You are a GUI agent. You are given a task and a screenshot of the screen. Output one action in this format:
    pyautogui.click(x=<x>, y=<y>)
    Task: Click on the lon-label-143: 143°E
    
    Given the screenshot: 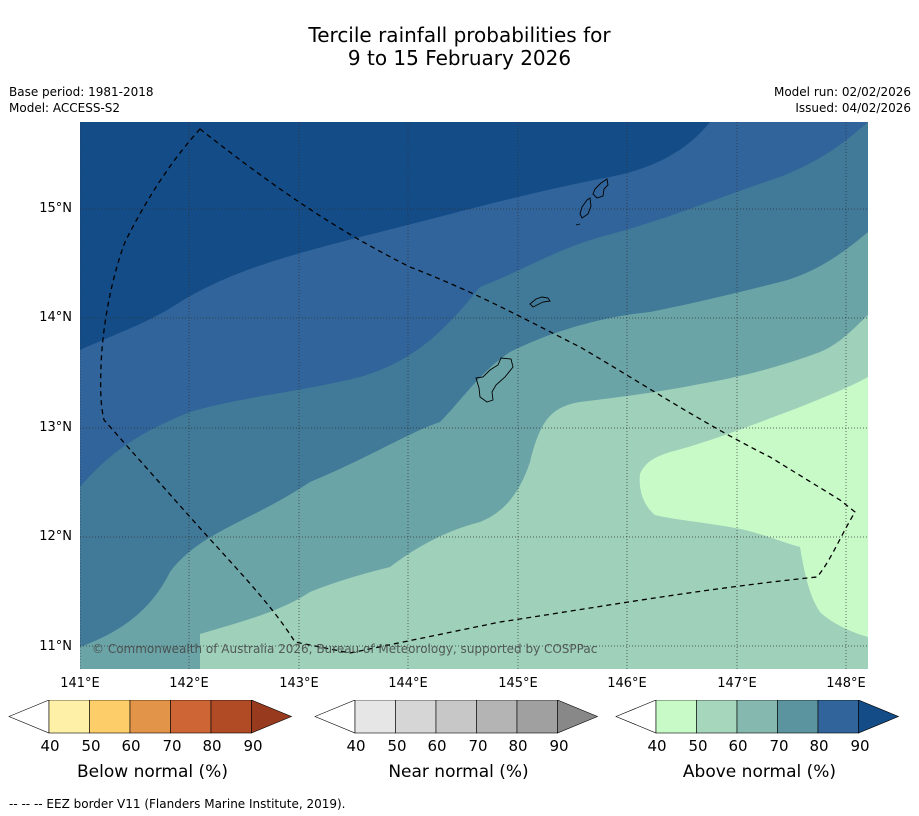 What is the action you would take?
    pyautogui.click(x=299, y=683)
    